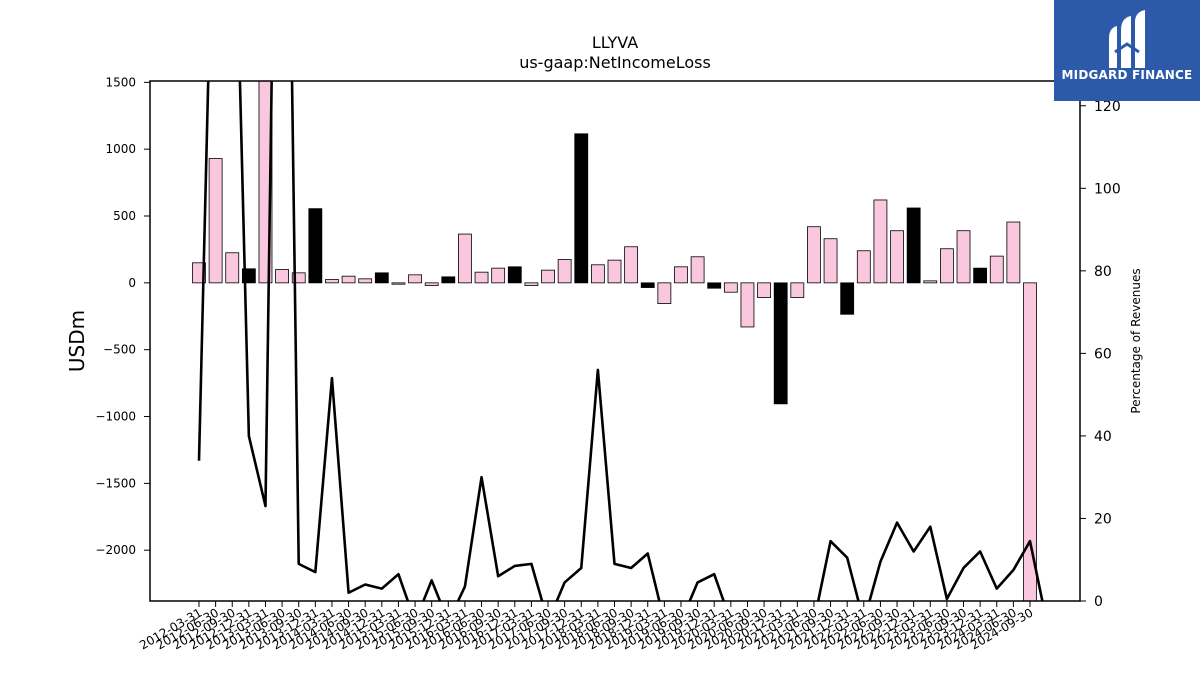  What do you see at coordinates (615, 42) in the screenshot?
I see `chart-title: LLYVA` at bounding box center [615, 42].